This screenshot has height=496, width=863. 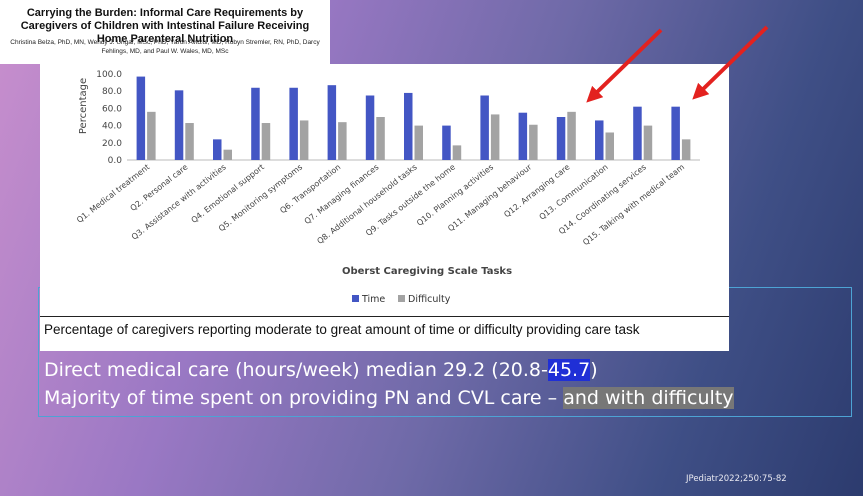 What do you see at coordinates (574, 191) in the screenshot?
I see `x-tick-label: Q13. Communication` at bounding box center [574, 191].